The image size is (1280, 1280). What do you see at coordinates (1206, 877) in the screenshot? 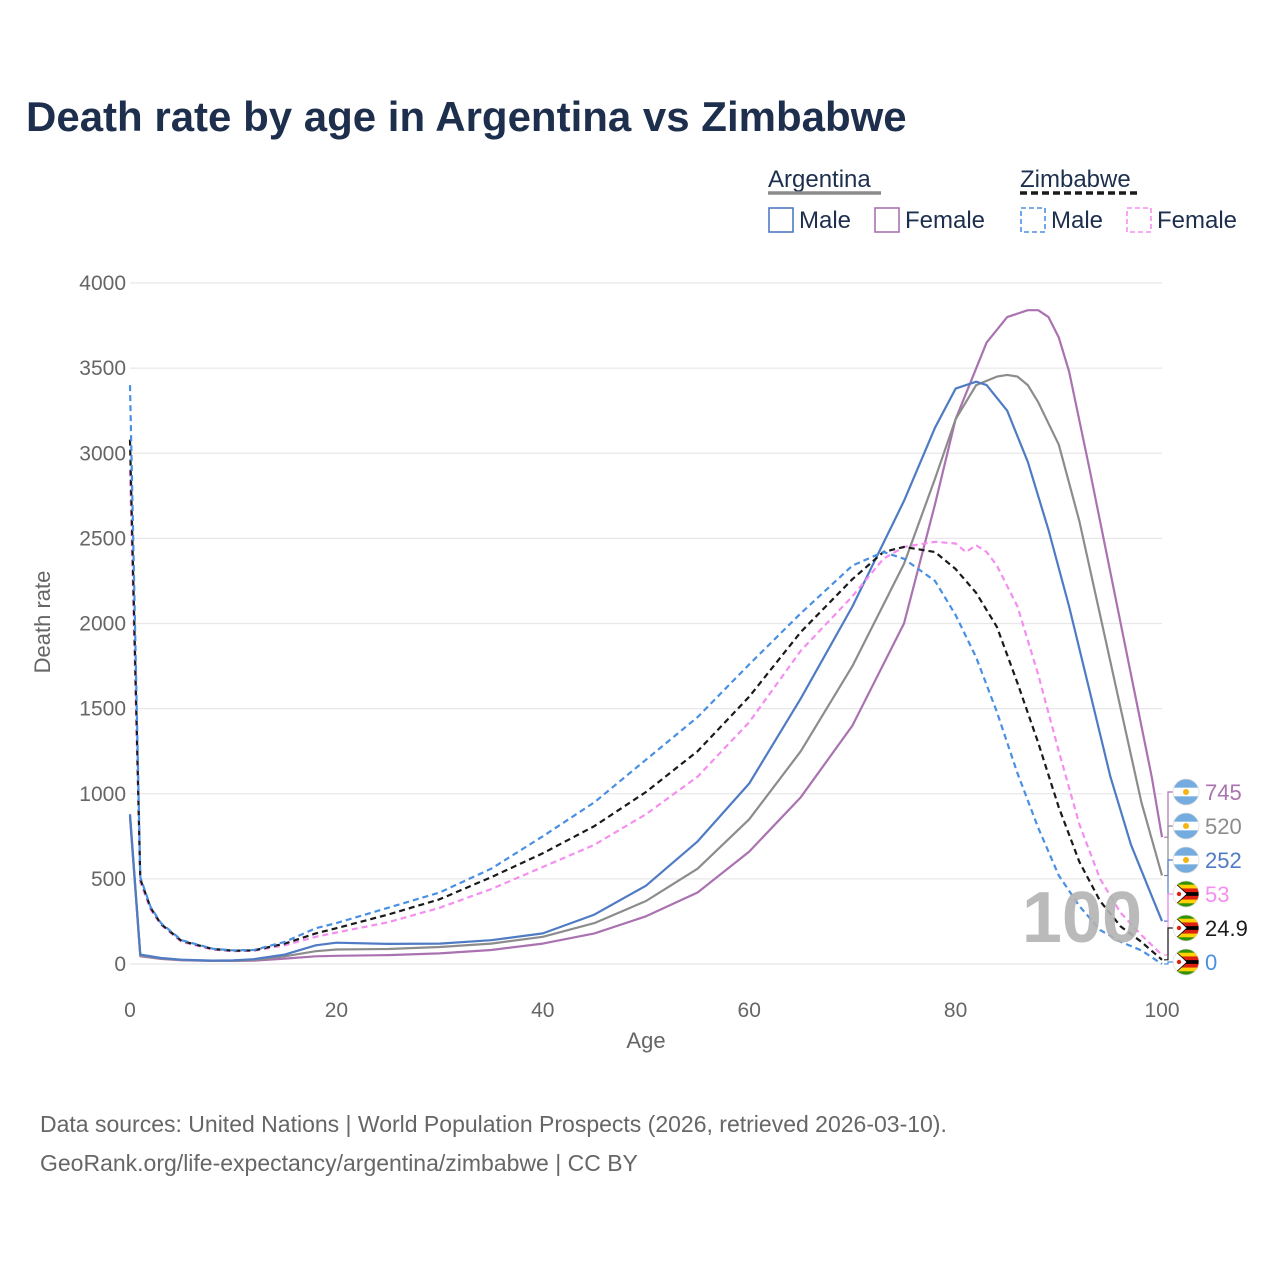
I see `end-labels: 745 520 252 53 24.9 0` at bounding box center [1206, 877].